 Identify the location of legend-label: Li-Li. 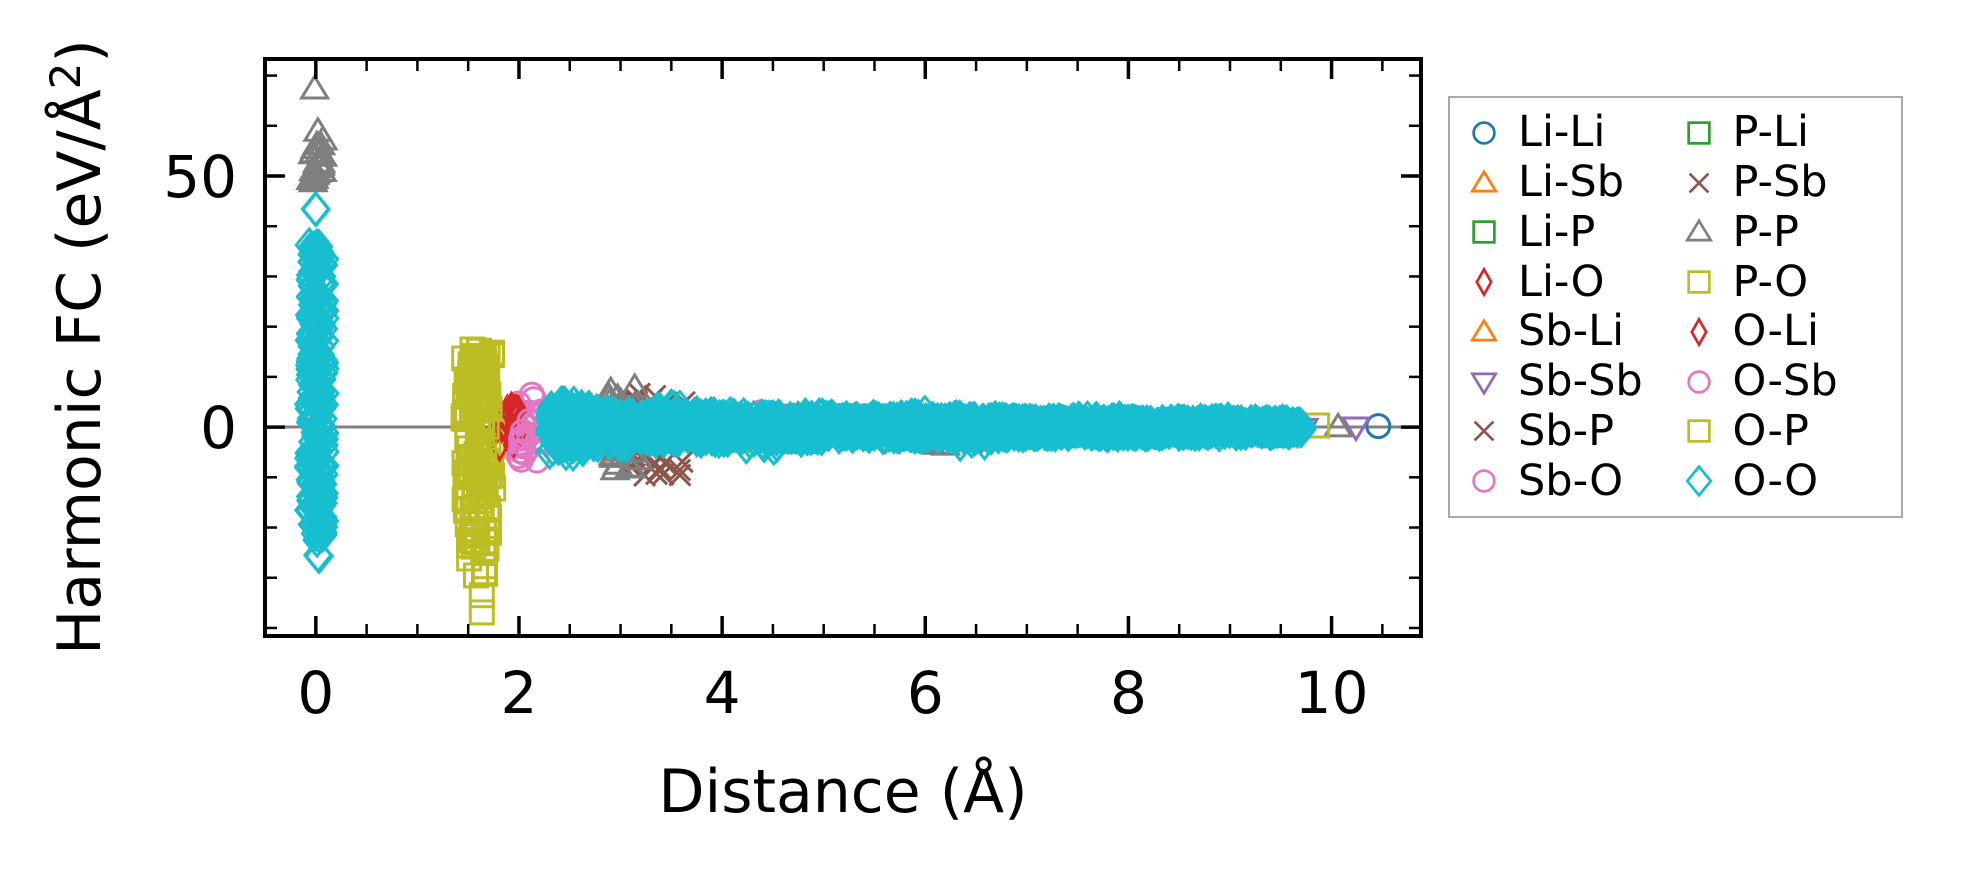
(1561, 132).